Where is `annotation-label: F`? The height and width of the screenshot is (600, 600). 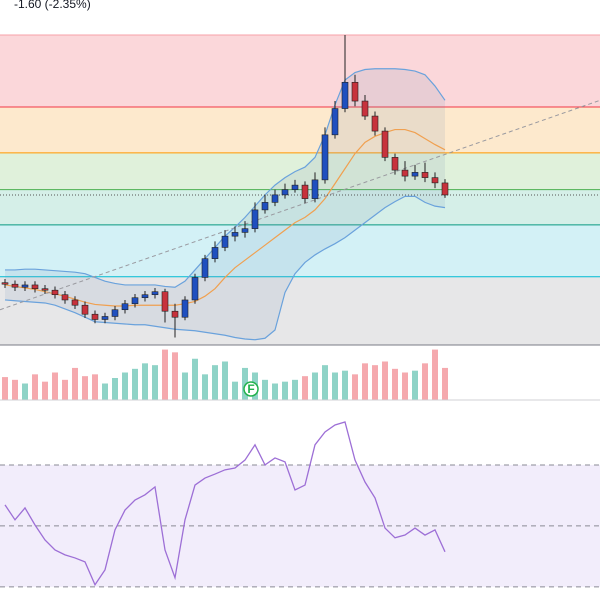 annotation-label: F is located at coordinates (250, 389).